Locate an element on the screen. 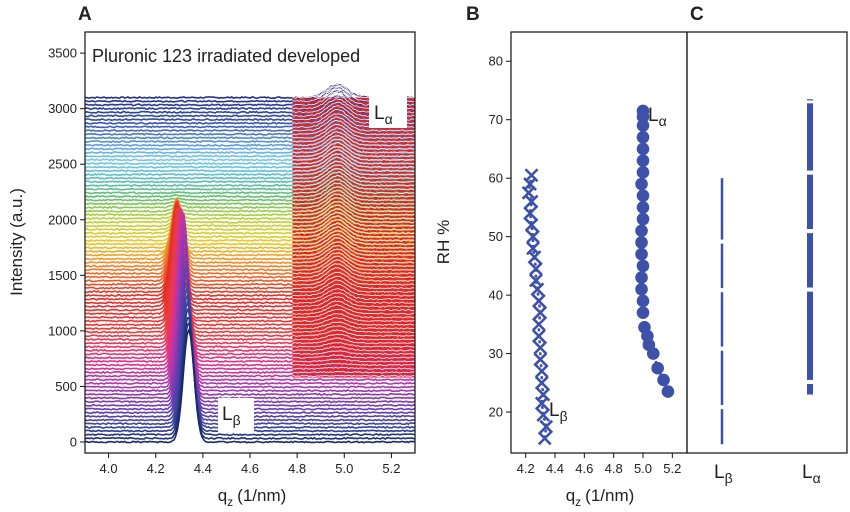 The width and height of the screenshot is (850, 512). y-tick-label-b: 30 is located at coordinates (496, 353).